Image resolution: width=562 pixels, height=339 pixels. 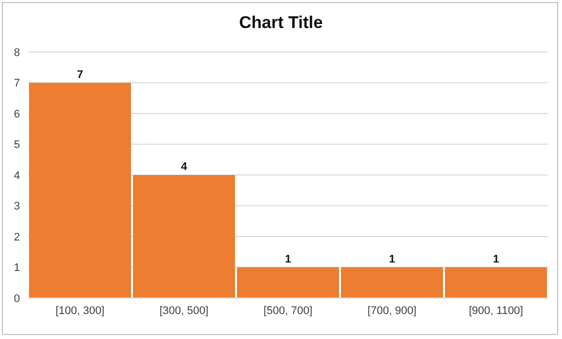 I want to click on y-tick-label: 1, so click(x=17, y=268).